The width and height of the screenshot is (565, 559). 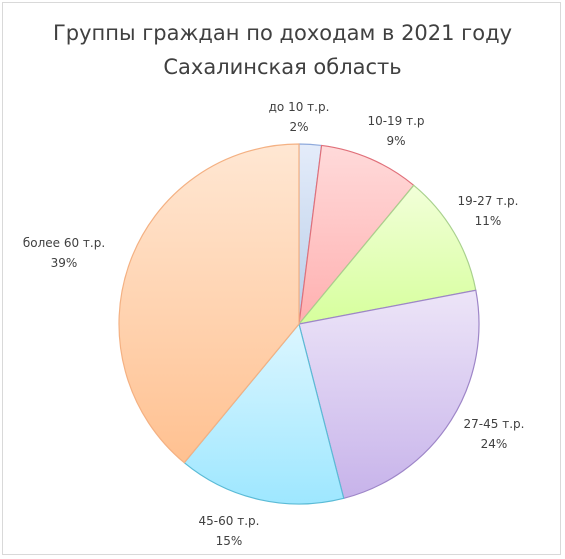 I want to click on slice-category-label: 10-19 т.р, so click(x=395, y=121).